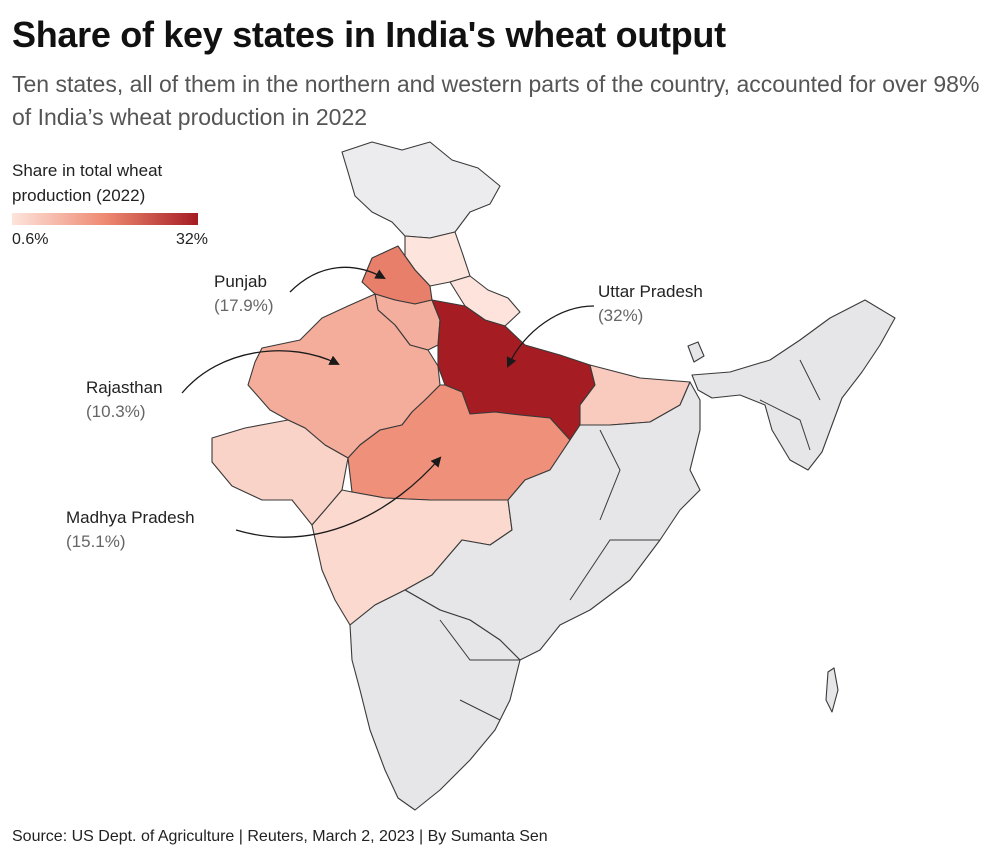  What do you see at coordinates (79, 195) in the screenshot?
I see `legend-title-line2: production (2022)` at bounding box center [79, 195].